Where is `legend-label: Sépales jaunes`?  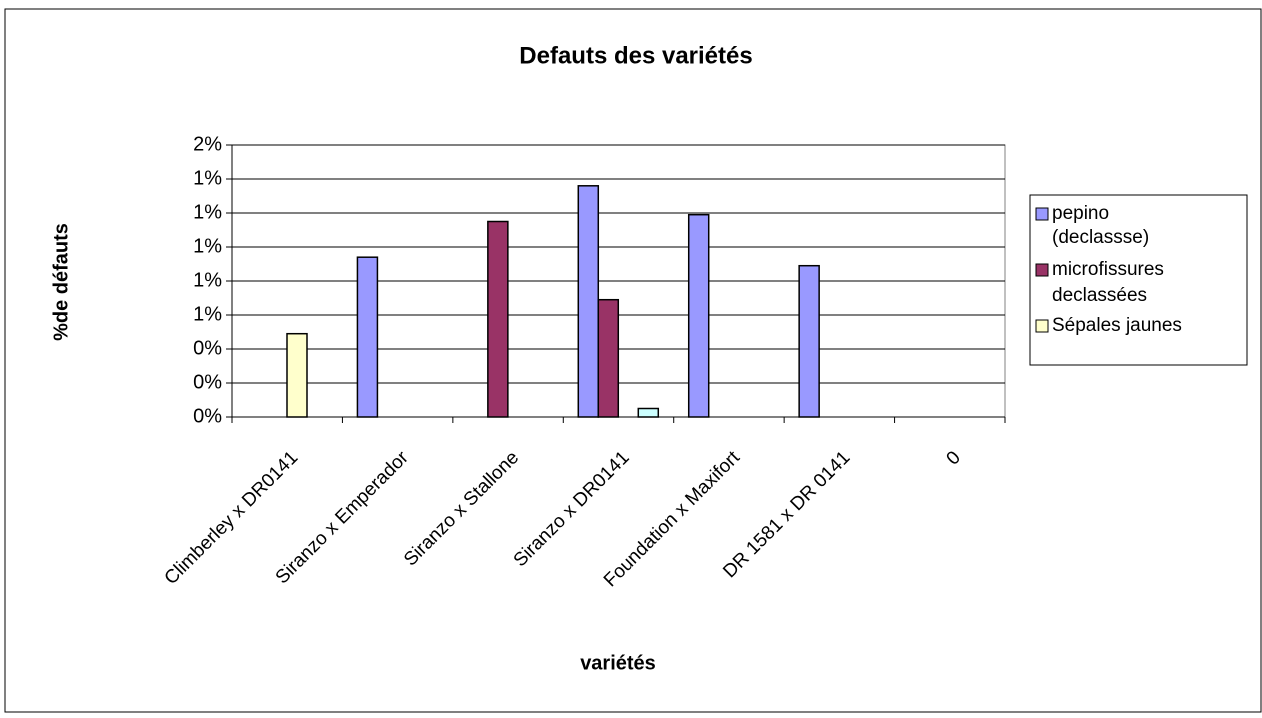 legend-label: Sépales jaunes is located at coordinates (1117, 325).